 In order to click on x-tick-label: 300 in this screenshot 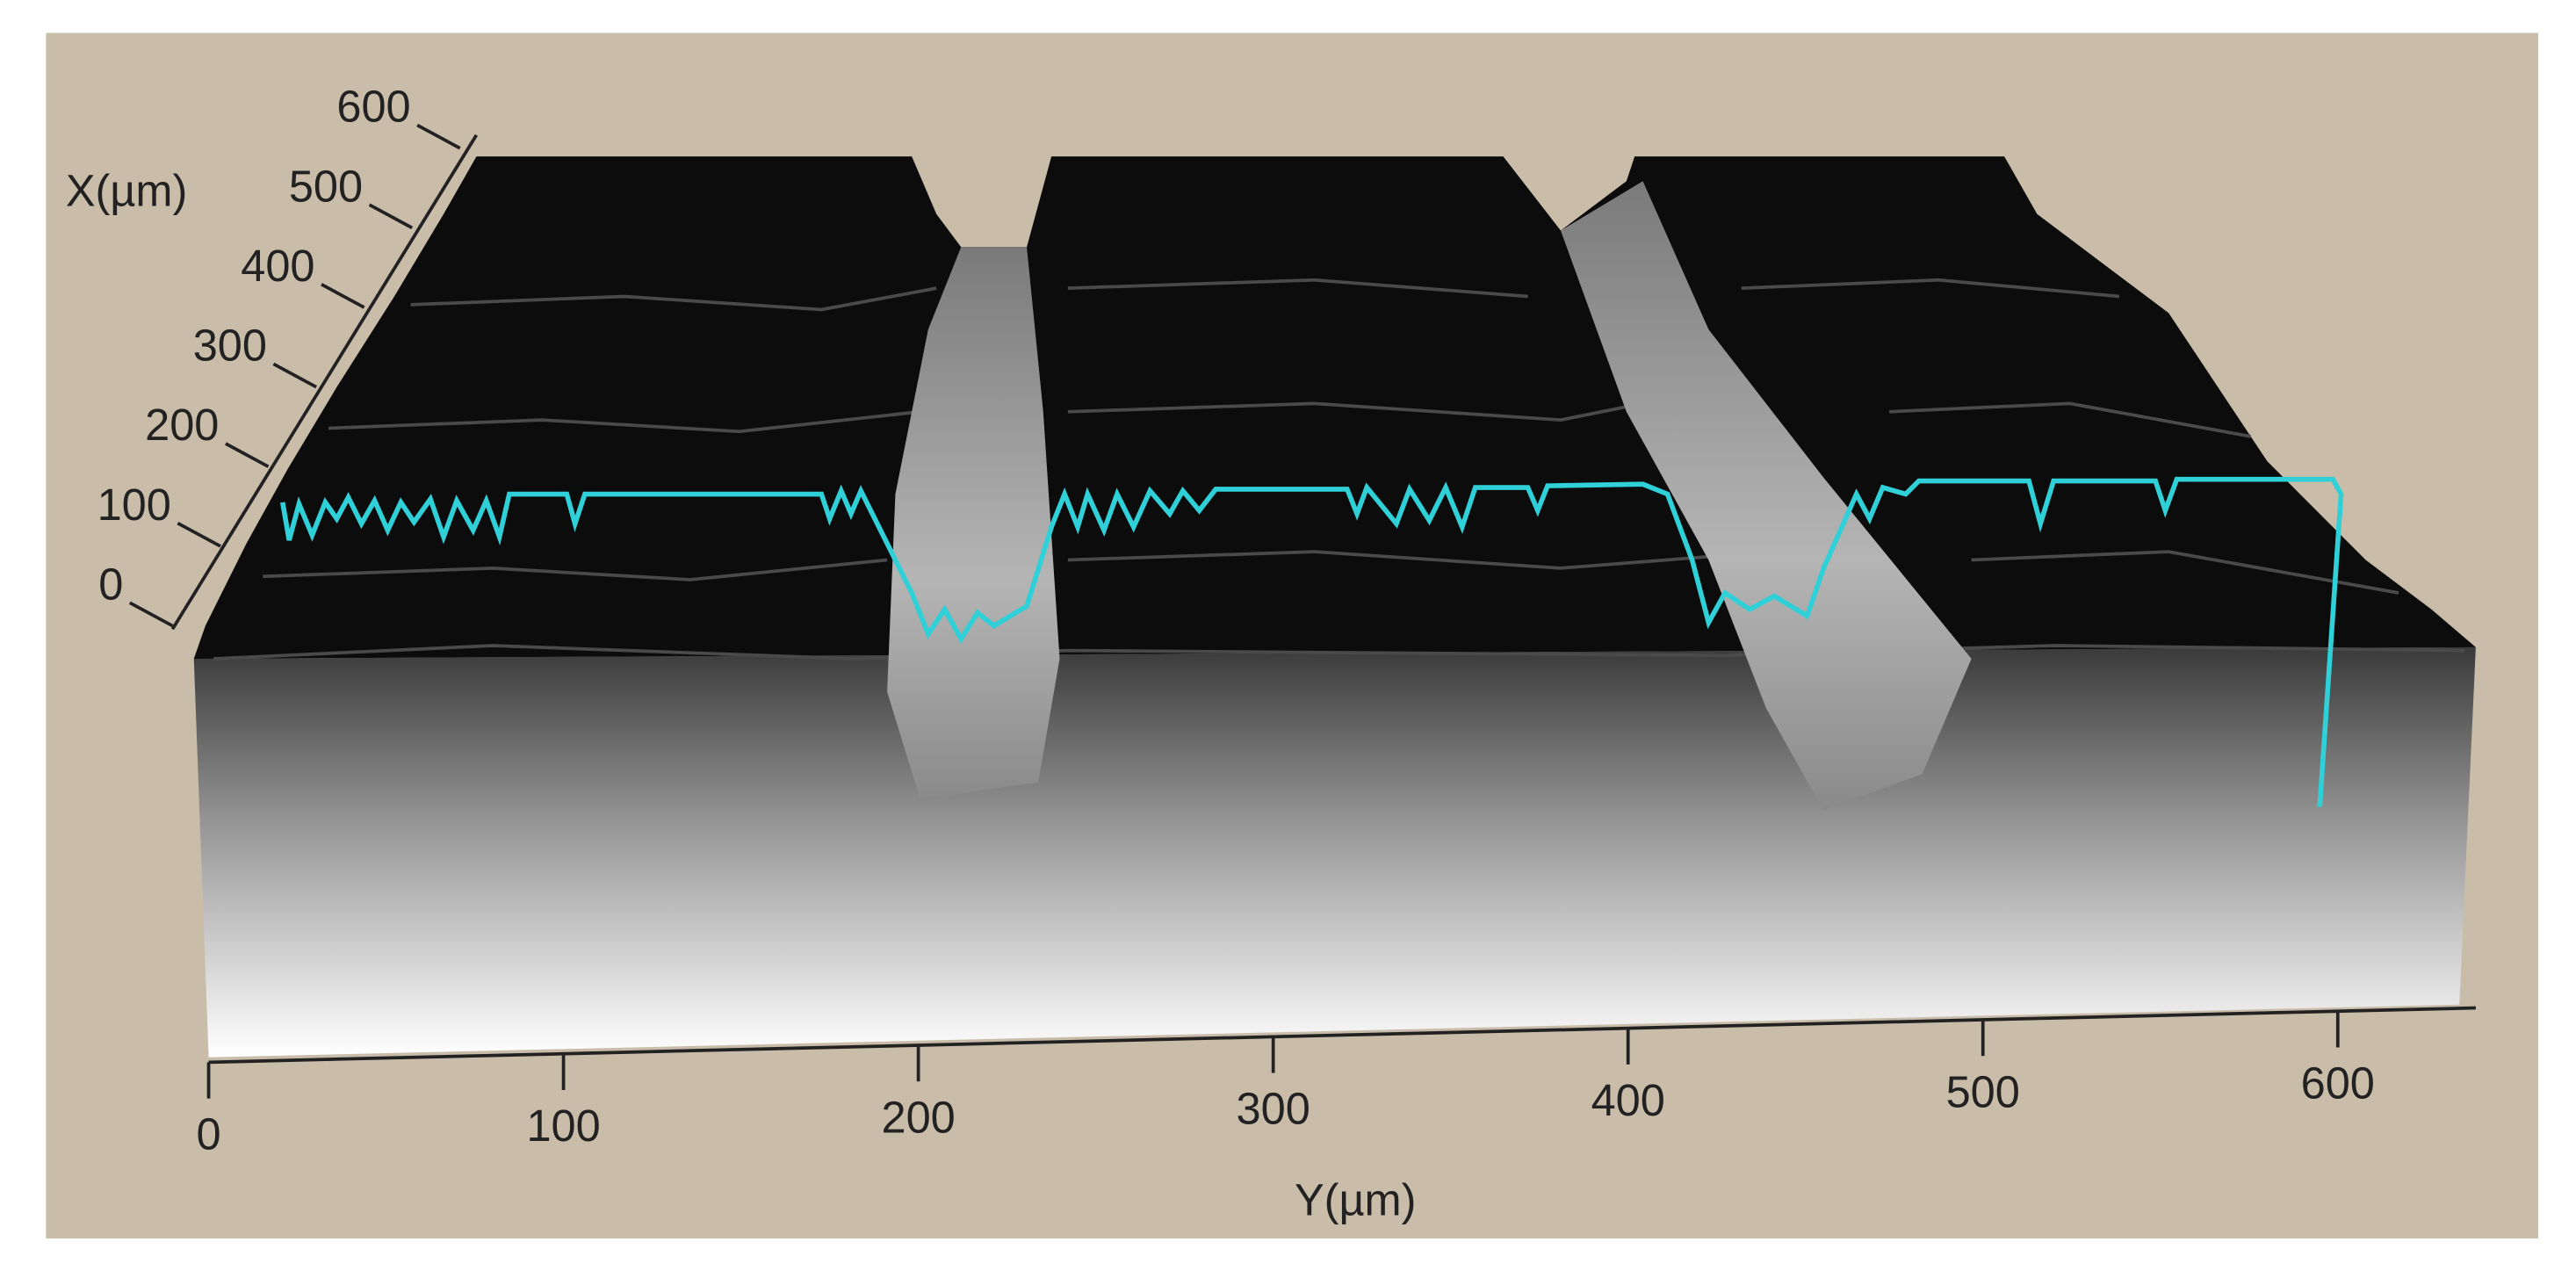, I will do `click(230, 346)`.